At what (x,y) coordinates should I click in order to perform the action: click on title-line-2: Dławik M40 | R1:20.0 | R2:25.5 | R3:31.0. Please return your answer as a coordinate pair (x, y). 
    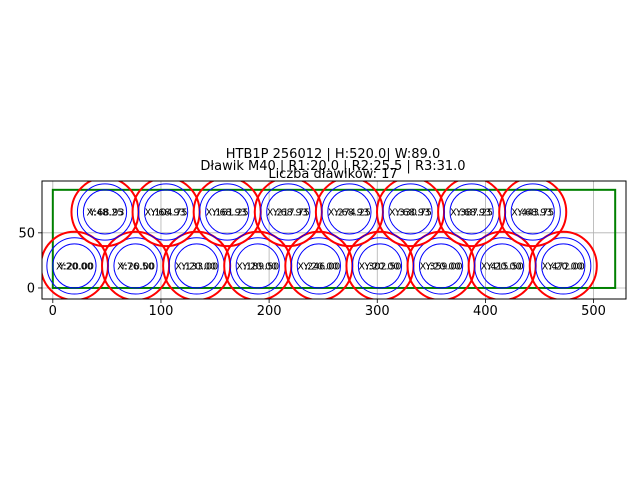
    Looking at the image, I should click on (332, 166).